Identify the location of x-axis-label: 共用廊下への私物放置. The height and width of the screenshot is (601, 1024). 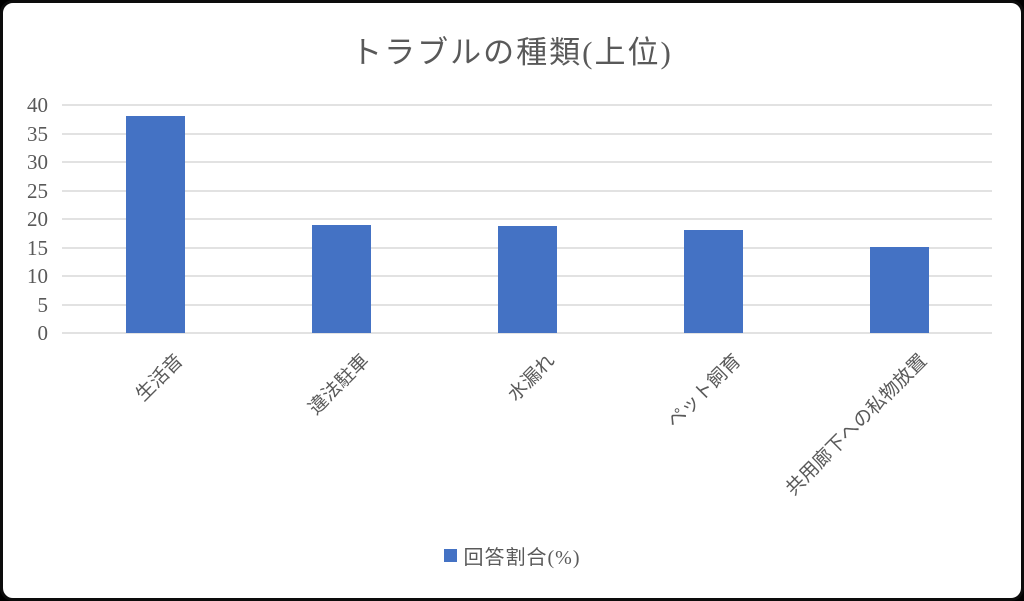
(857, 425).